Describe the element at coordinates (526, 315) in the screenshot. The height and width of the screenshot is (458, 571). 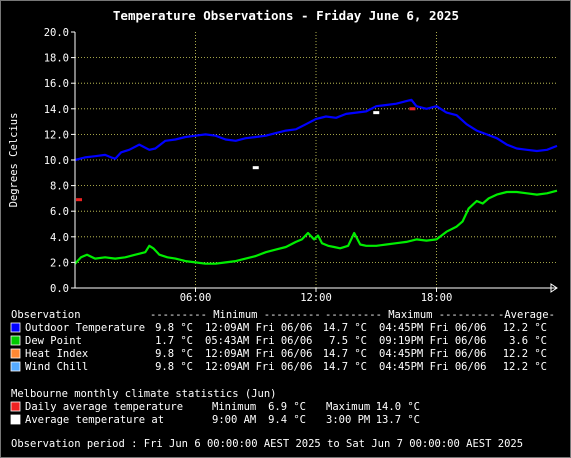
I see `header-average: -Average-` at that location.